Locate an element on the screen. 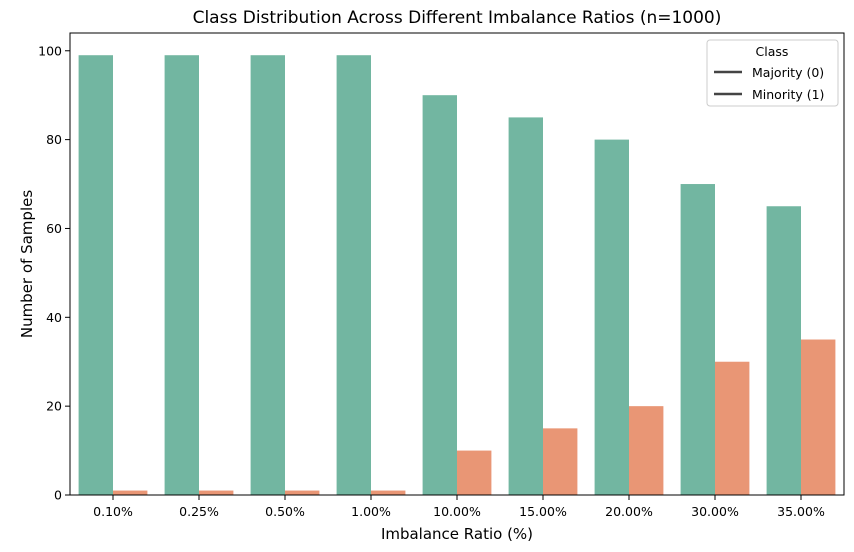 The height and width of the screenshot is (552, 854). x-tick-label: 15.00% is located at coordinates (543, 511).